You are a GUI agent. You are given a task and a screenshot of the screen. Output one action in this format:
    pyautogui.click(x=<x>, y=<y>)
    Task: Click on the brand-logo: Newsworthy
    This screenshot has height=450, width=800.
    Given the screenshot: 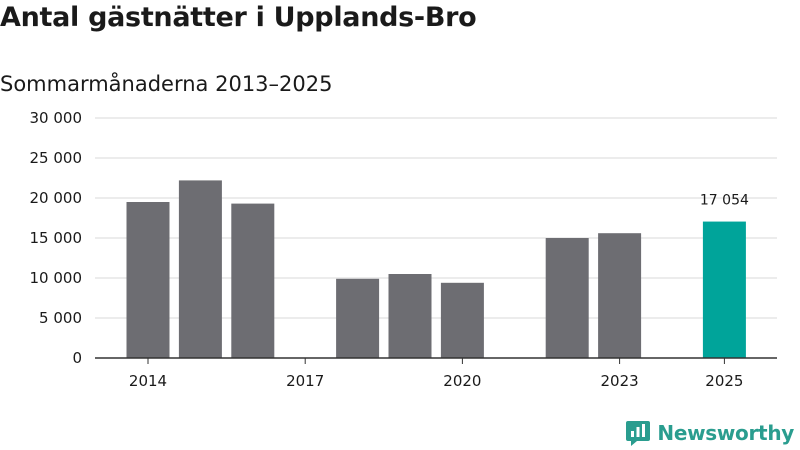 What is the action you would take?
    pyautogui.click(x=709, y=433)
    